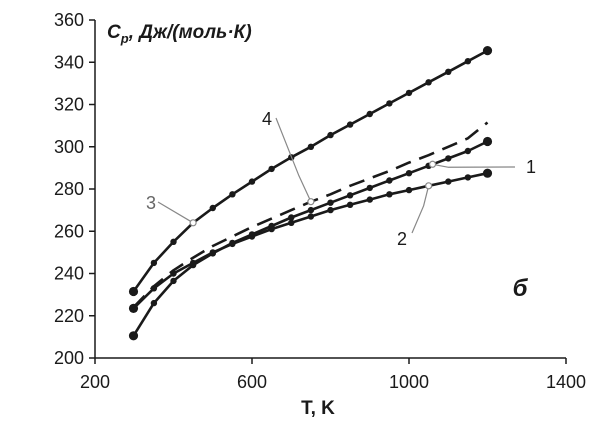 The width and height of the screenshot is (603, 424). I want to click on x-tick-label: 1400, so click(566, 382).